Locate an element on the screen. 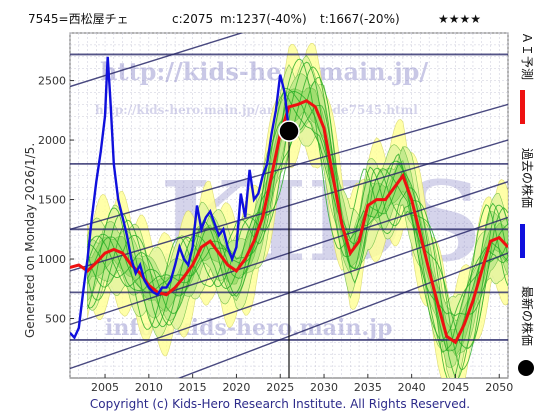  y-tick-label: 2500 is located at coordinates (52, 81).